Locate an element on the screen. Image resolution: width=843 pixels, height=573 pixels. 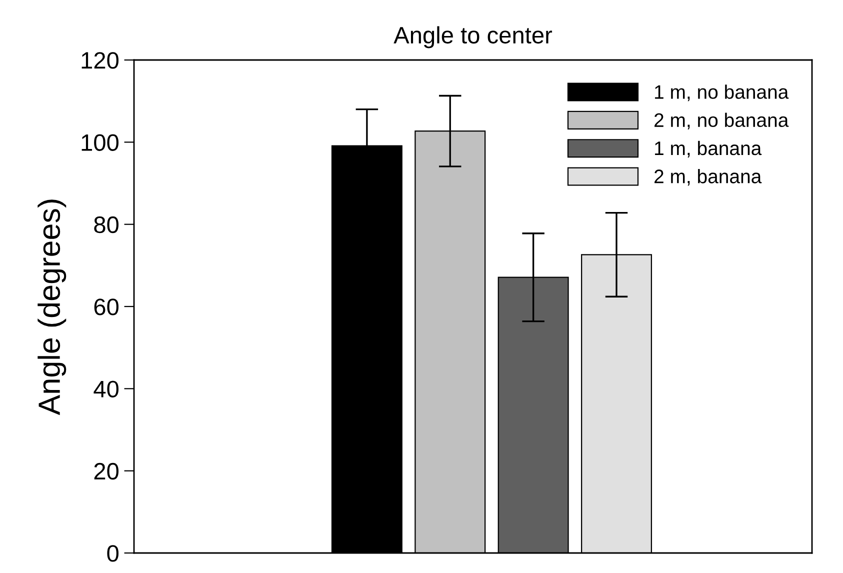
y-tick-label: 60 is located at coordinates (106, 307).